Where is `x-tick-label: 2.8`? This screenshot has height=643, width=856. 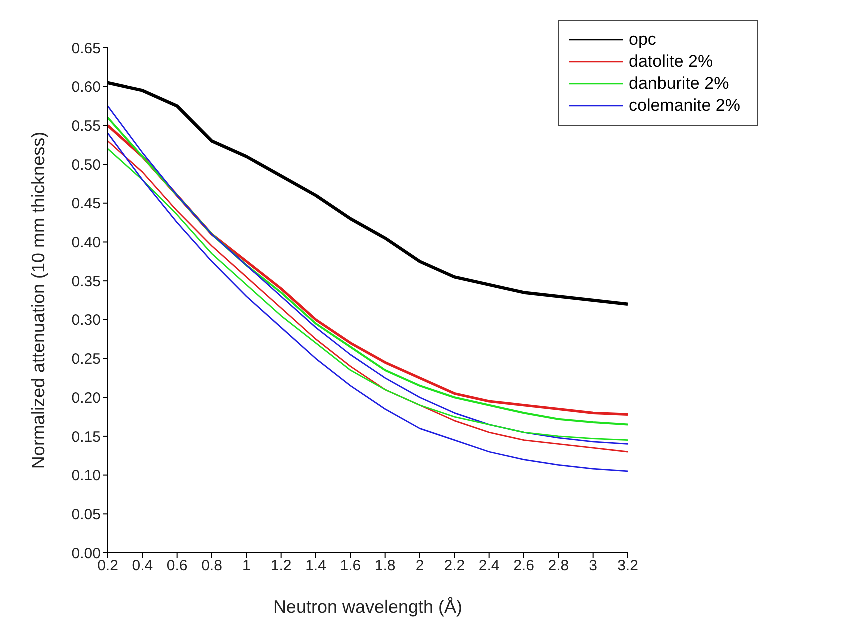 x-tick-label: 2.8 is located at coordinates (559, 566).